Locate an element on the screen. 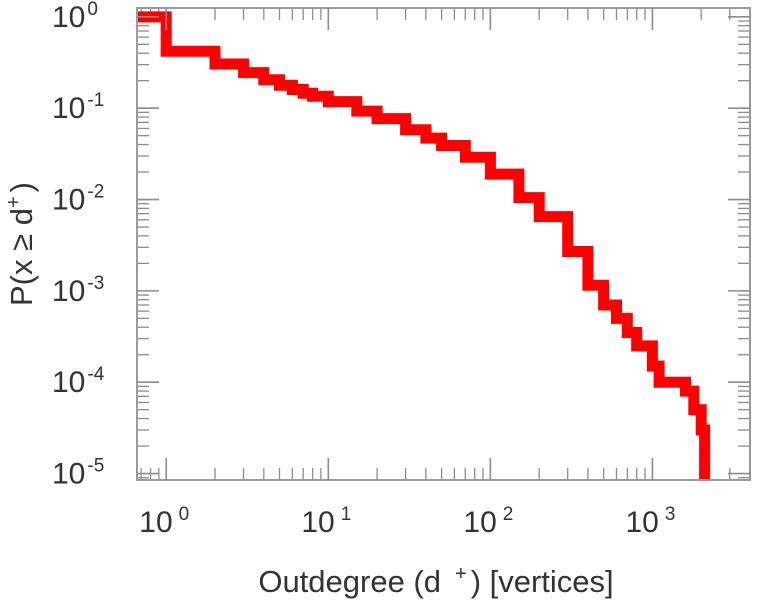 The image size is (766, 600). x-tick-label: 10 0 is located at coordinates (164, 521).